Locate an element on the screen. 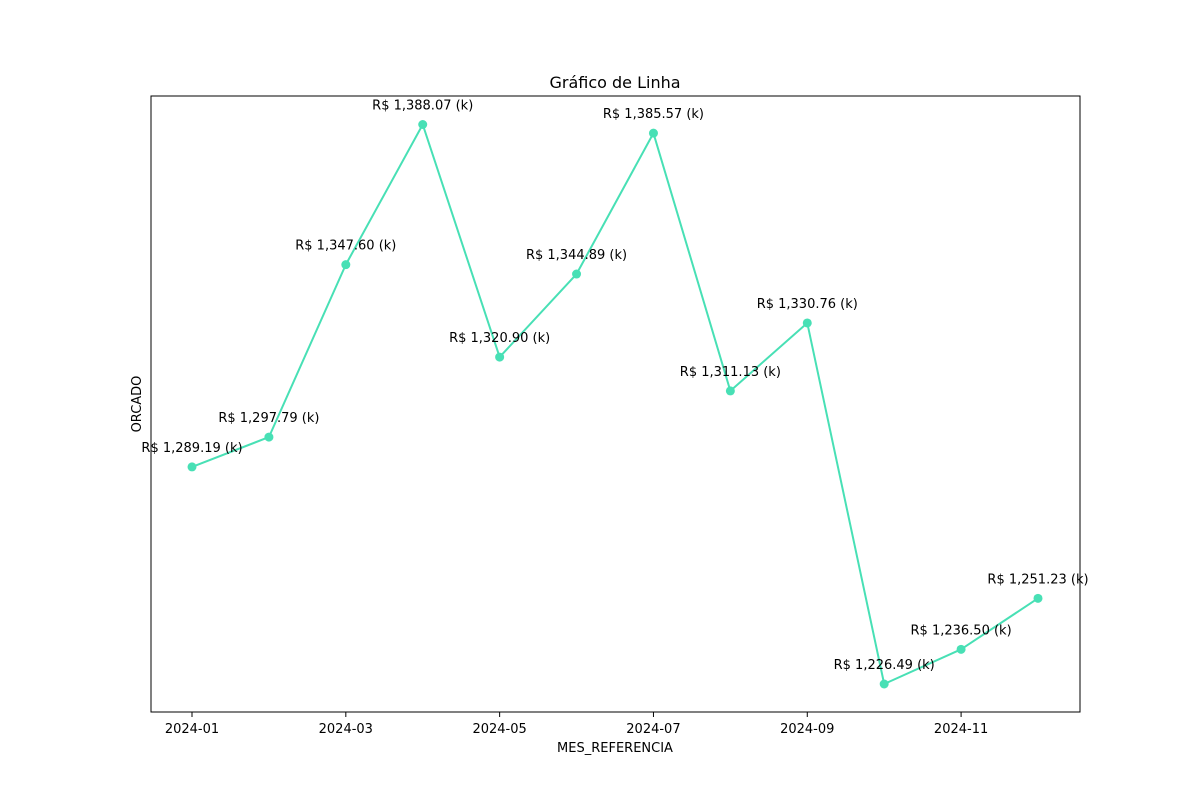 Image resolution: width=1200 pixels, height=804 pixels. x-tick-label: 2024-07 is located at coordinates (653, 729).